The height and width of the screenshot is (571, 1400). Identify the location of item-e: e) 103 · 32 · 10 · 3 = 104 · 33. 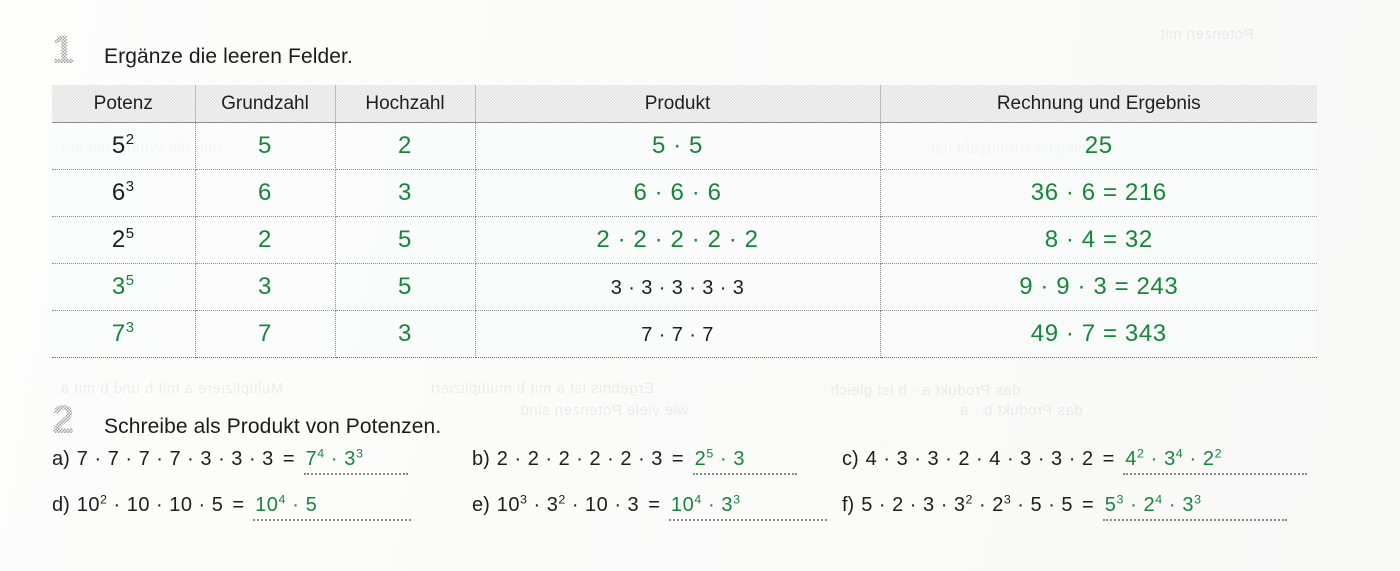
(657, 506).